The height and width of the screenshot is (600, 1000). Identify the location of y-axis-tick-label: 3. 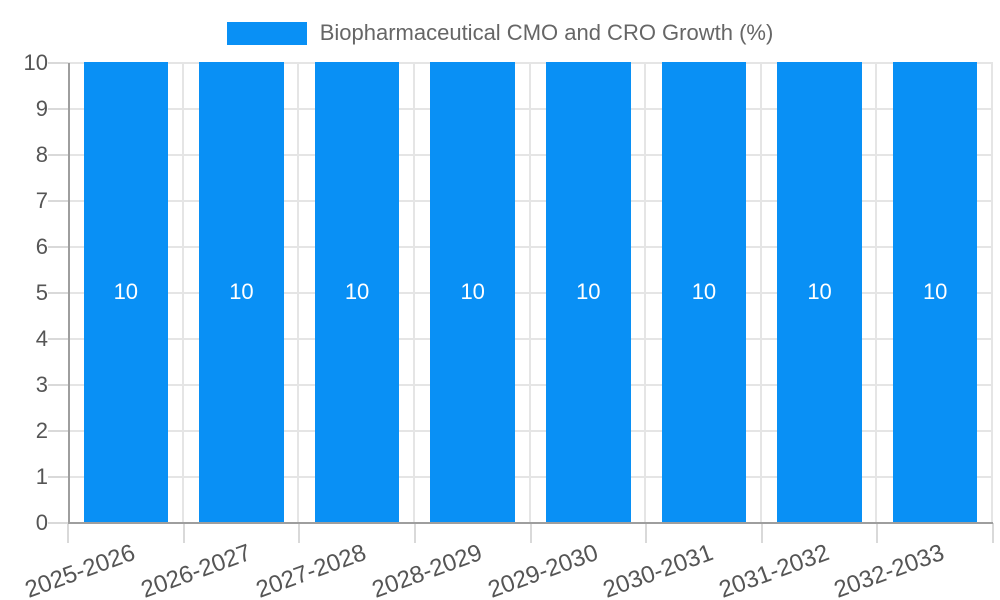
(41, 384).